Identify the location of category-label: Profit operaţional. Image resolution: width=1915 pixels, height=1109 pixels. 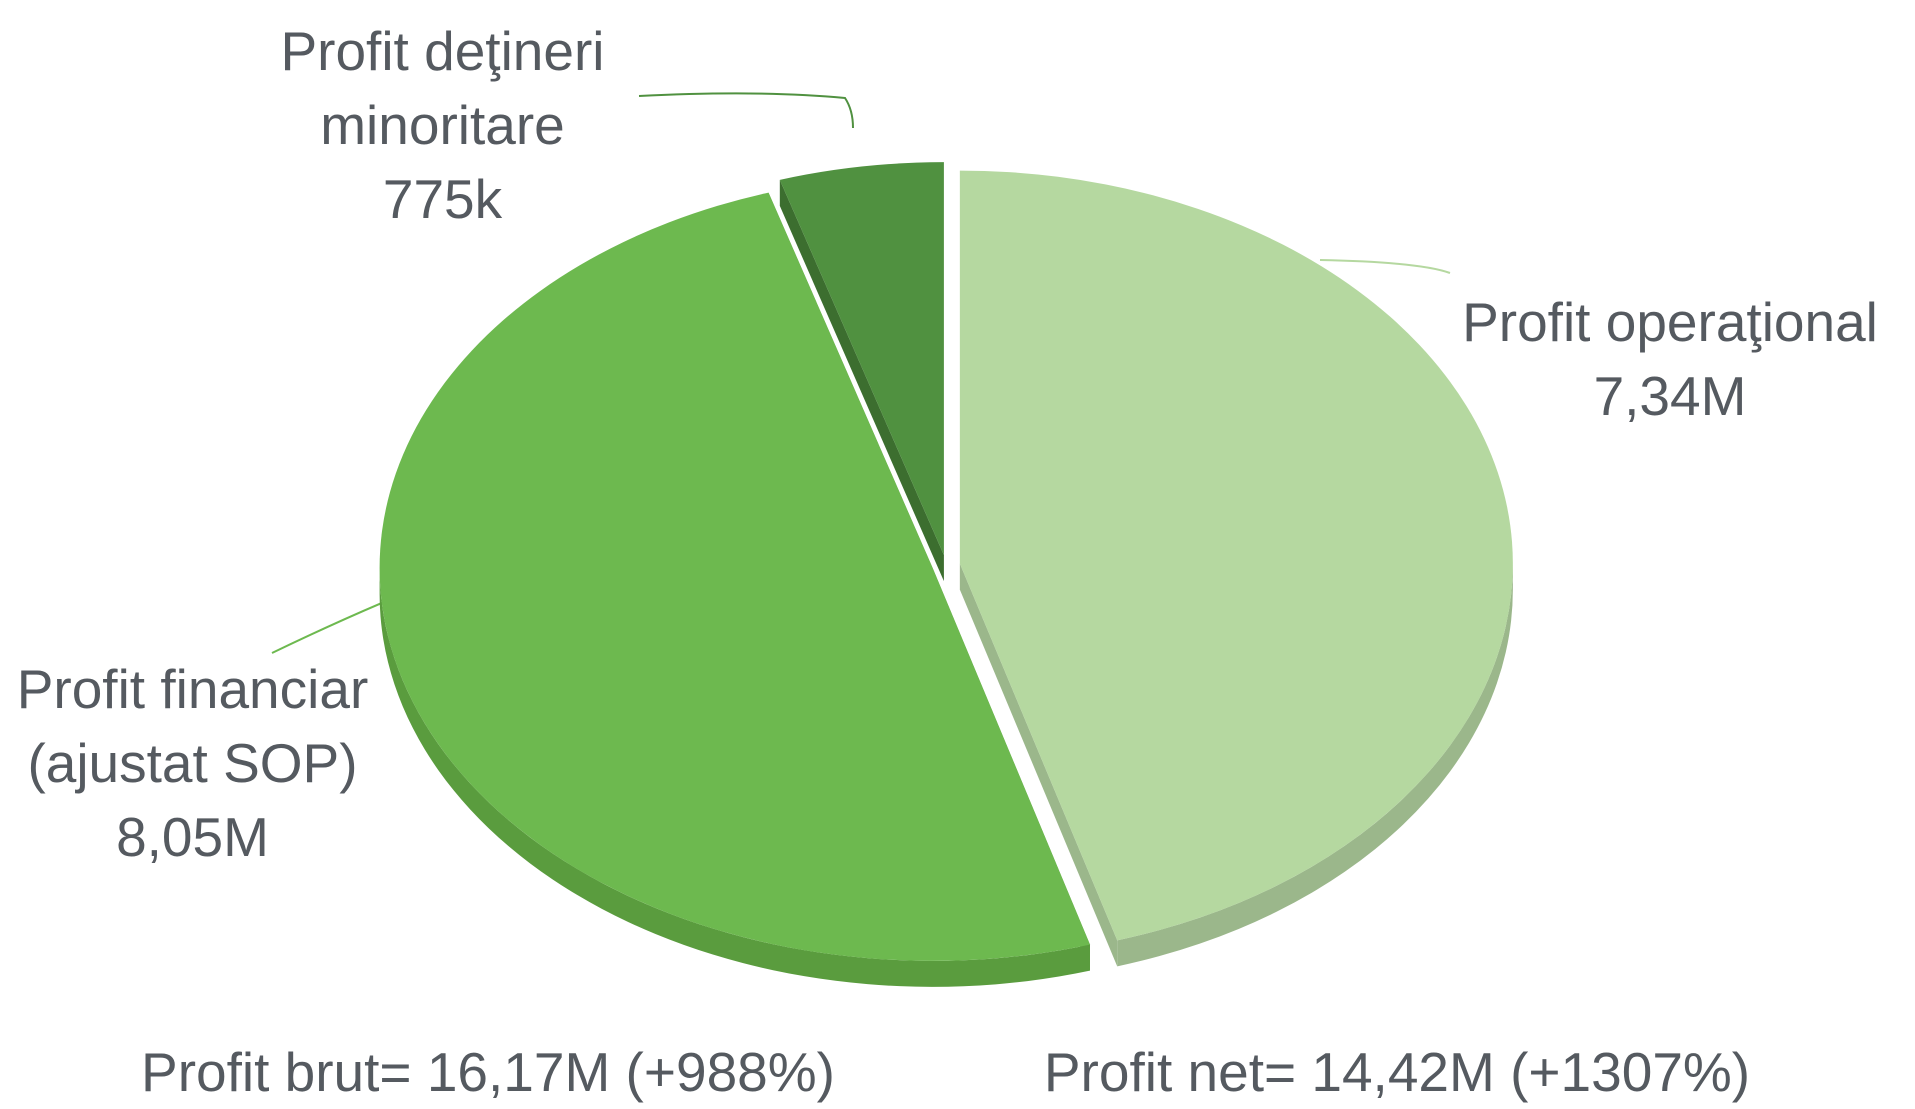
(1670, 322).